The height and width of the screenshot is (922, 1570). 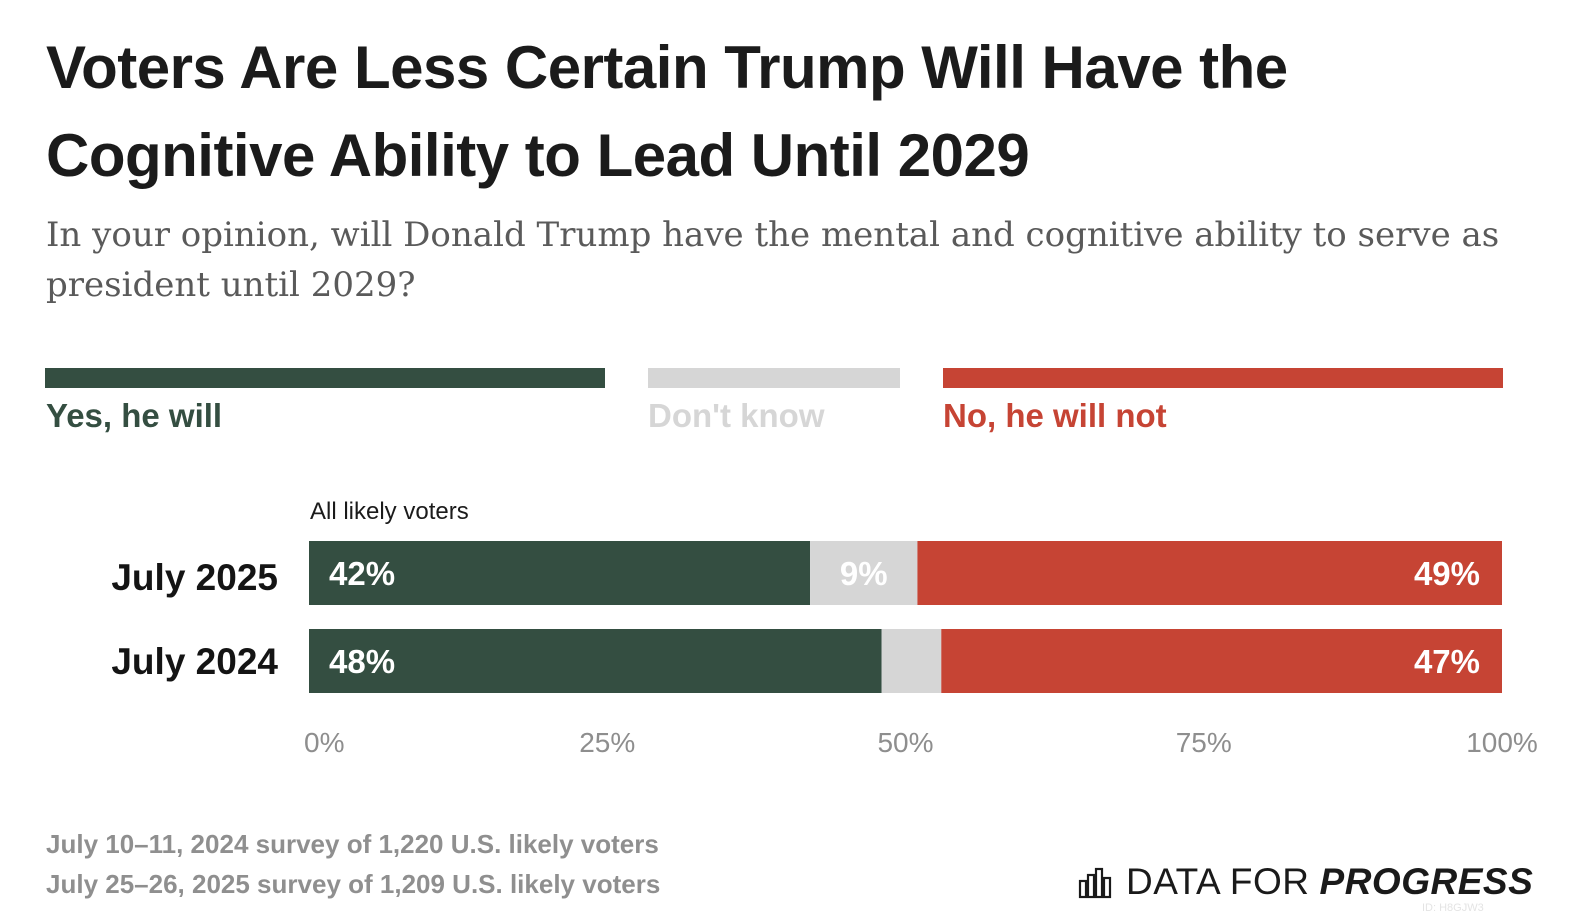 I want to click on x-tick-label: 100%, so click(x=1502, y=742).